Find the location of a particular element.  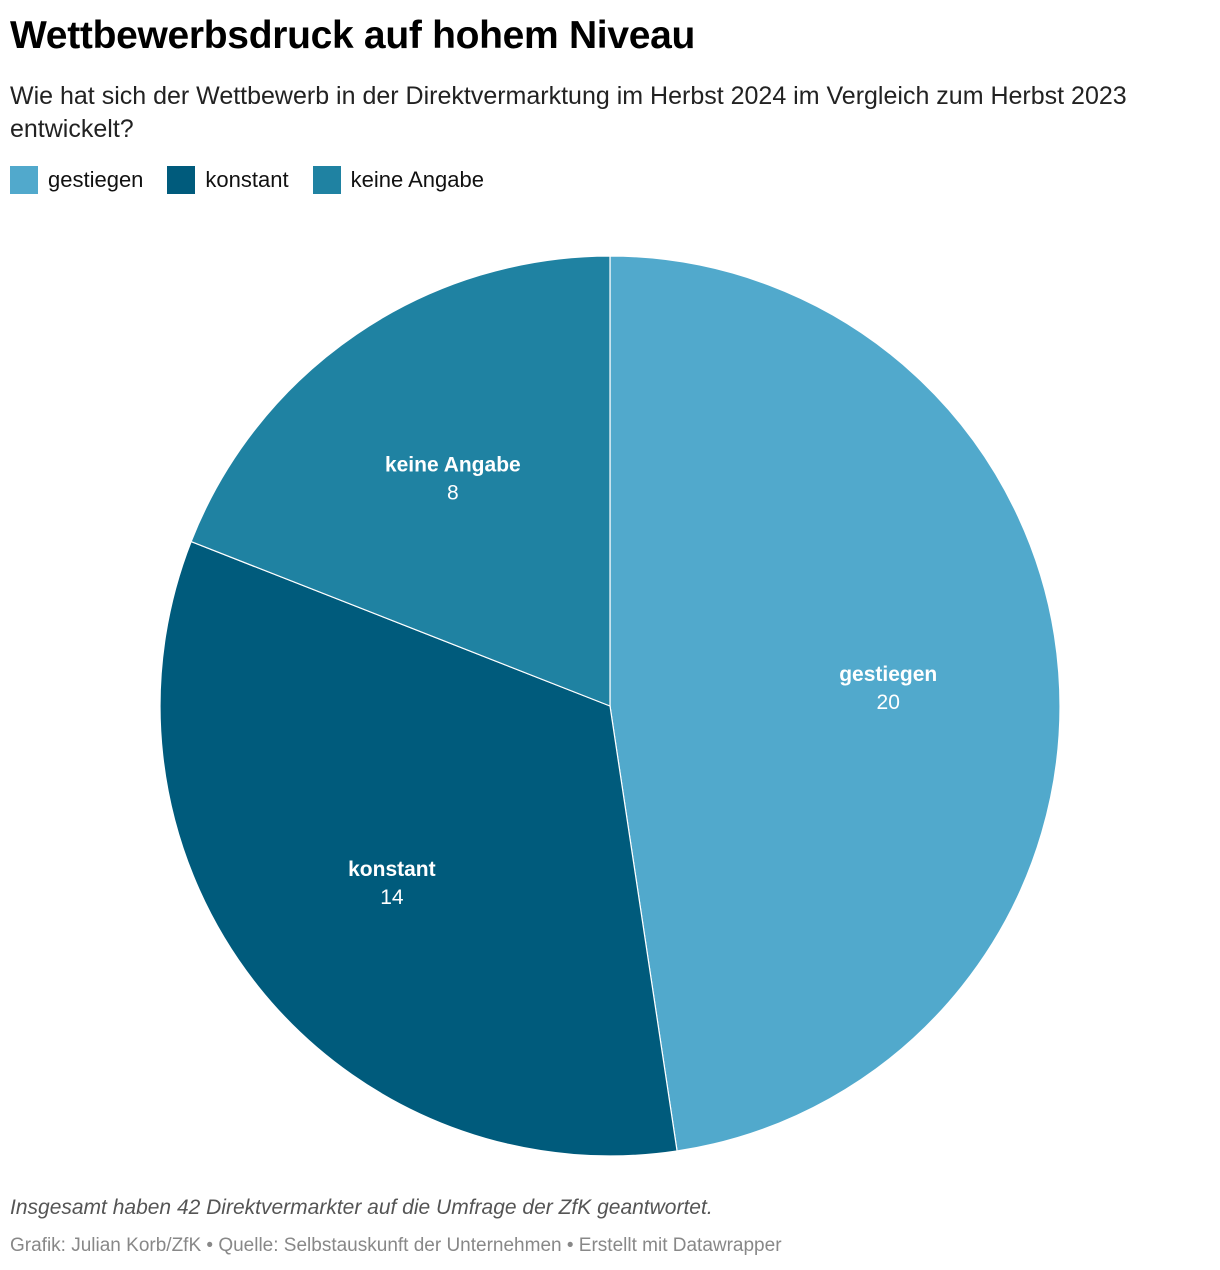

legend: gestiegen konstant keine Angabe is located at coordinates (259, 180).